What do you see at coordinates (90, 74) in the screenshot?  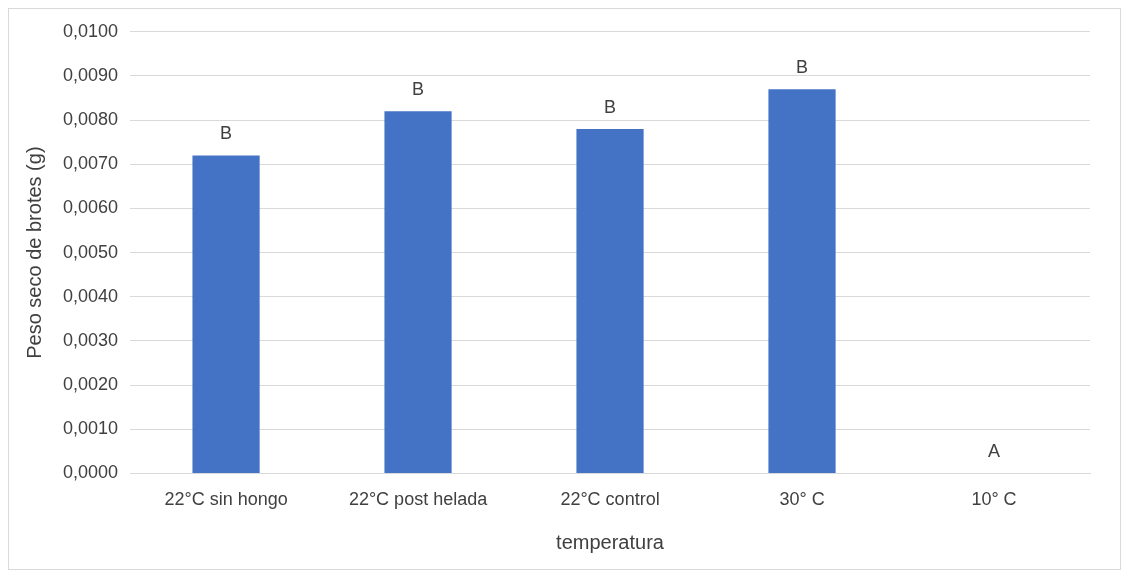 I see `y-tick-label: 0,0090` at bounding box center [90, 74].